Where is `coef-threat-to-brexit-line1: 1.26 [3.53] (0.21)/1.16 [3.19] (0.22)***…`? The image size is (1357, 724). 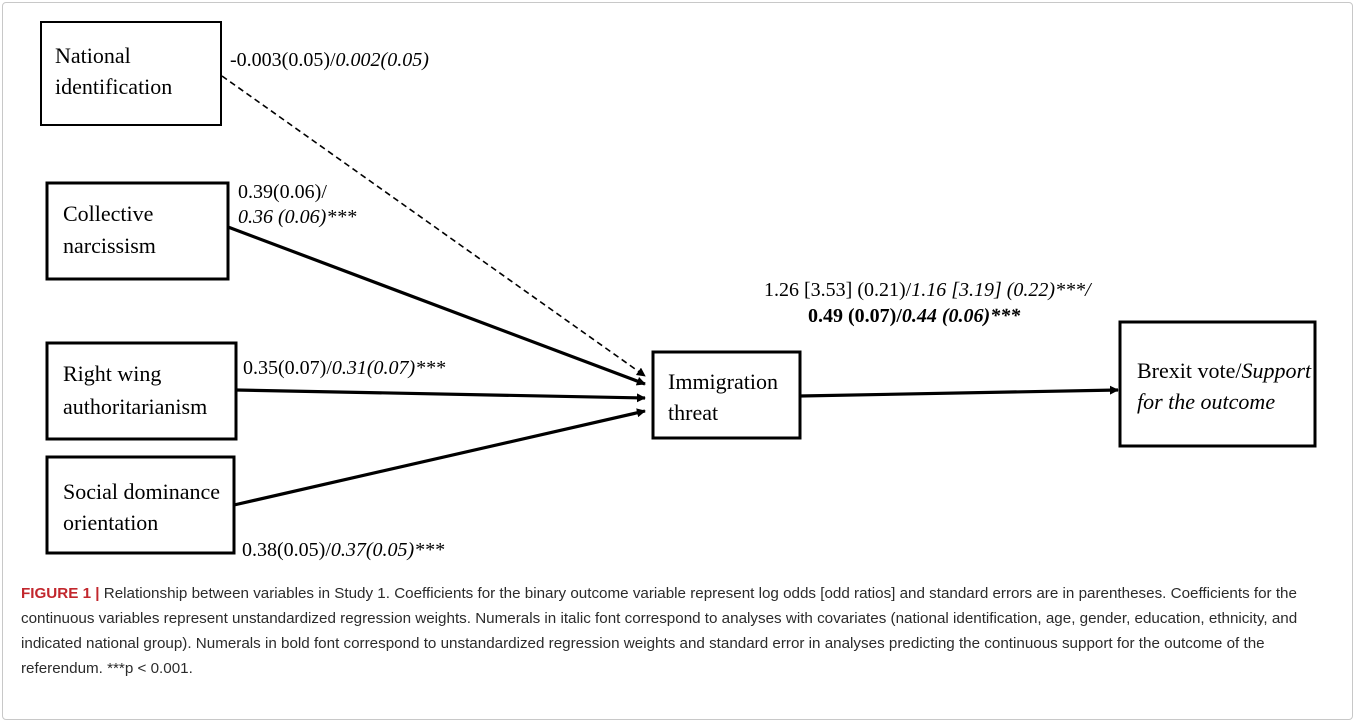
coef-threat-to-brexit-line1: 1.26 [3.53] (0.21)/1.16 [3.19] (0.22)***… is located at coordinates (928, 290).